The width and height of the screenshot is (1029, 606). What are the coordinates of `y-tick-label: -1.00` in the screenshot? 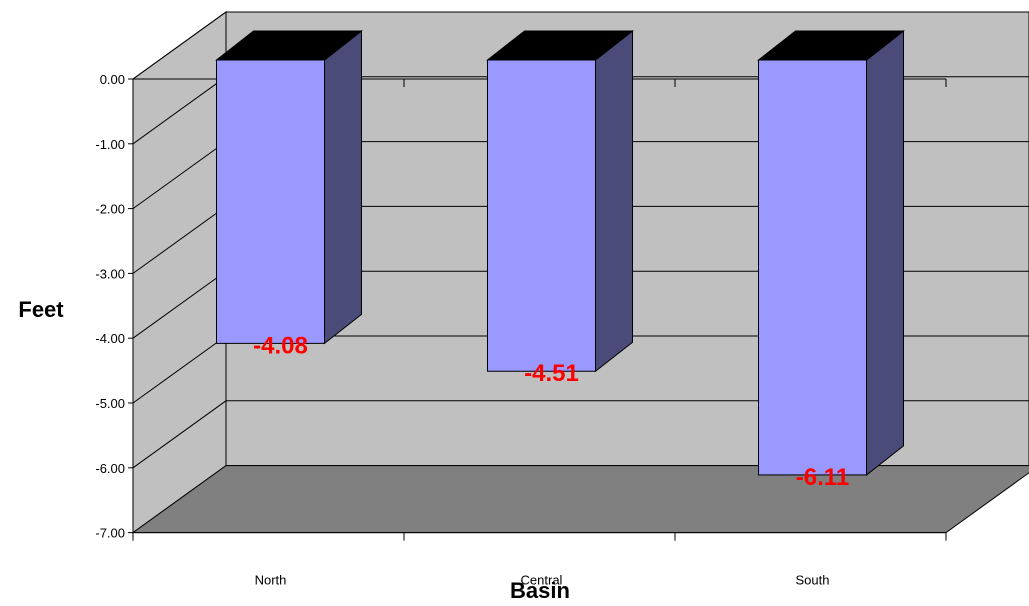 It's located at (110, 144).